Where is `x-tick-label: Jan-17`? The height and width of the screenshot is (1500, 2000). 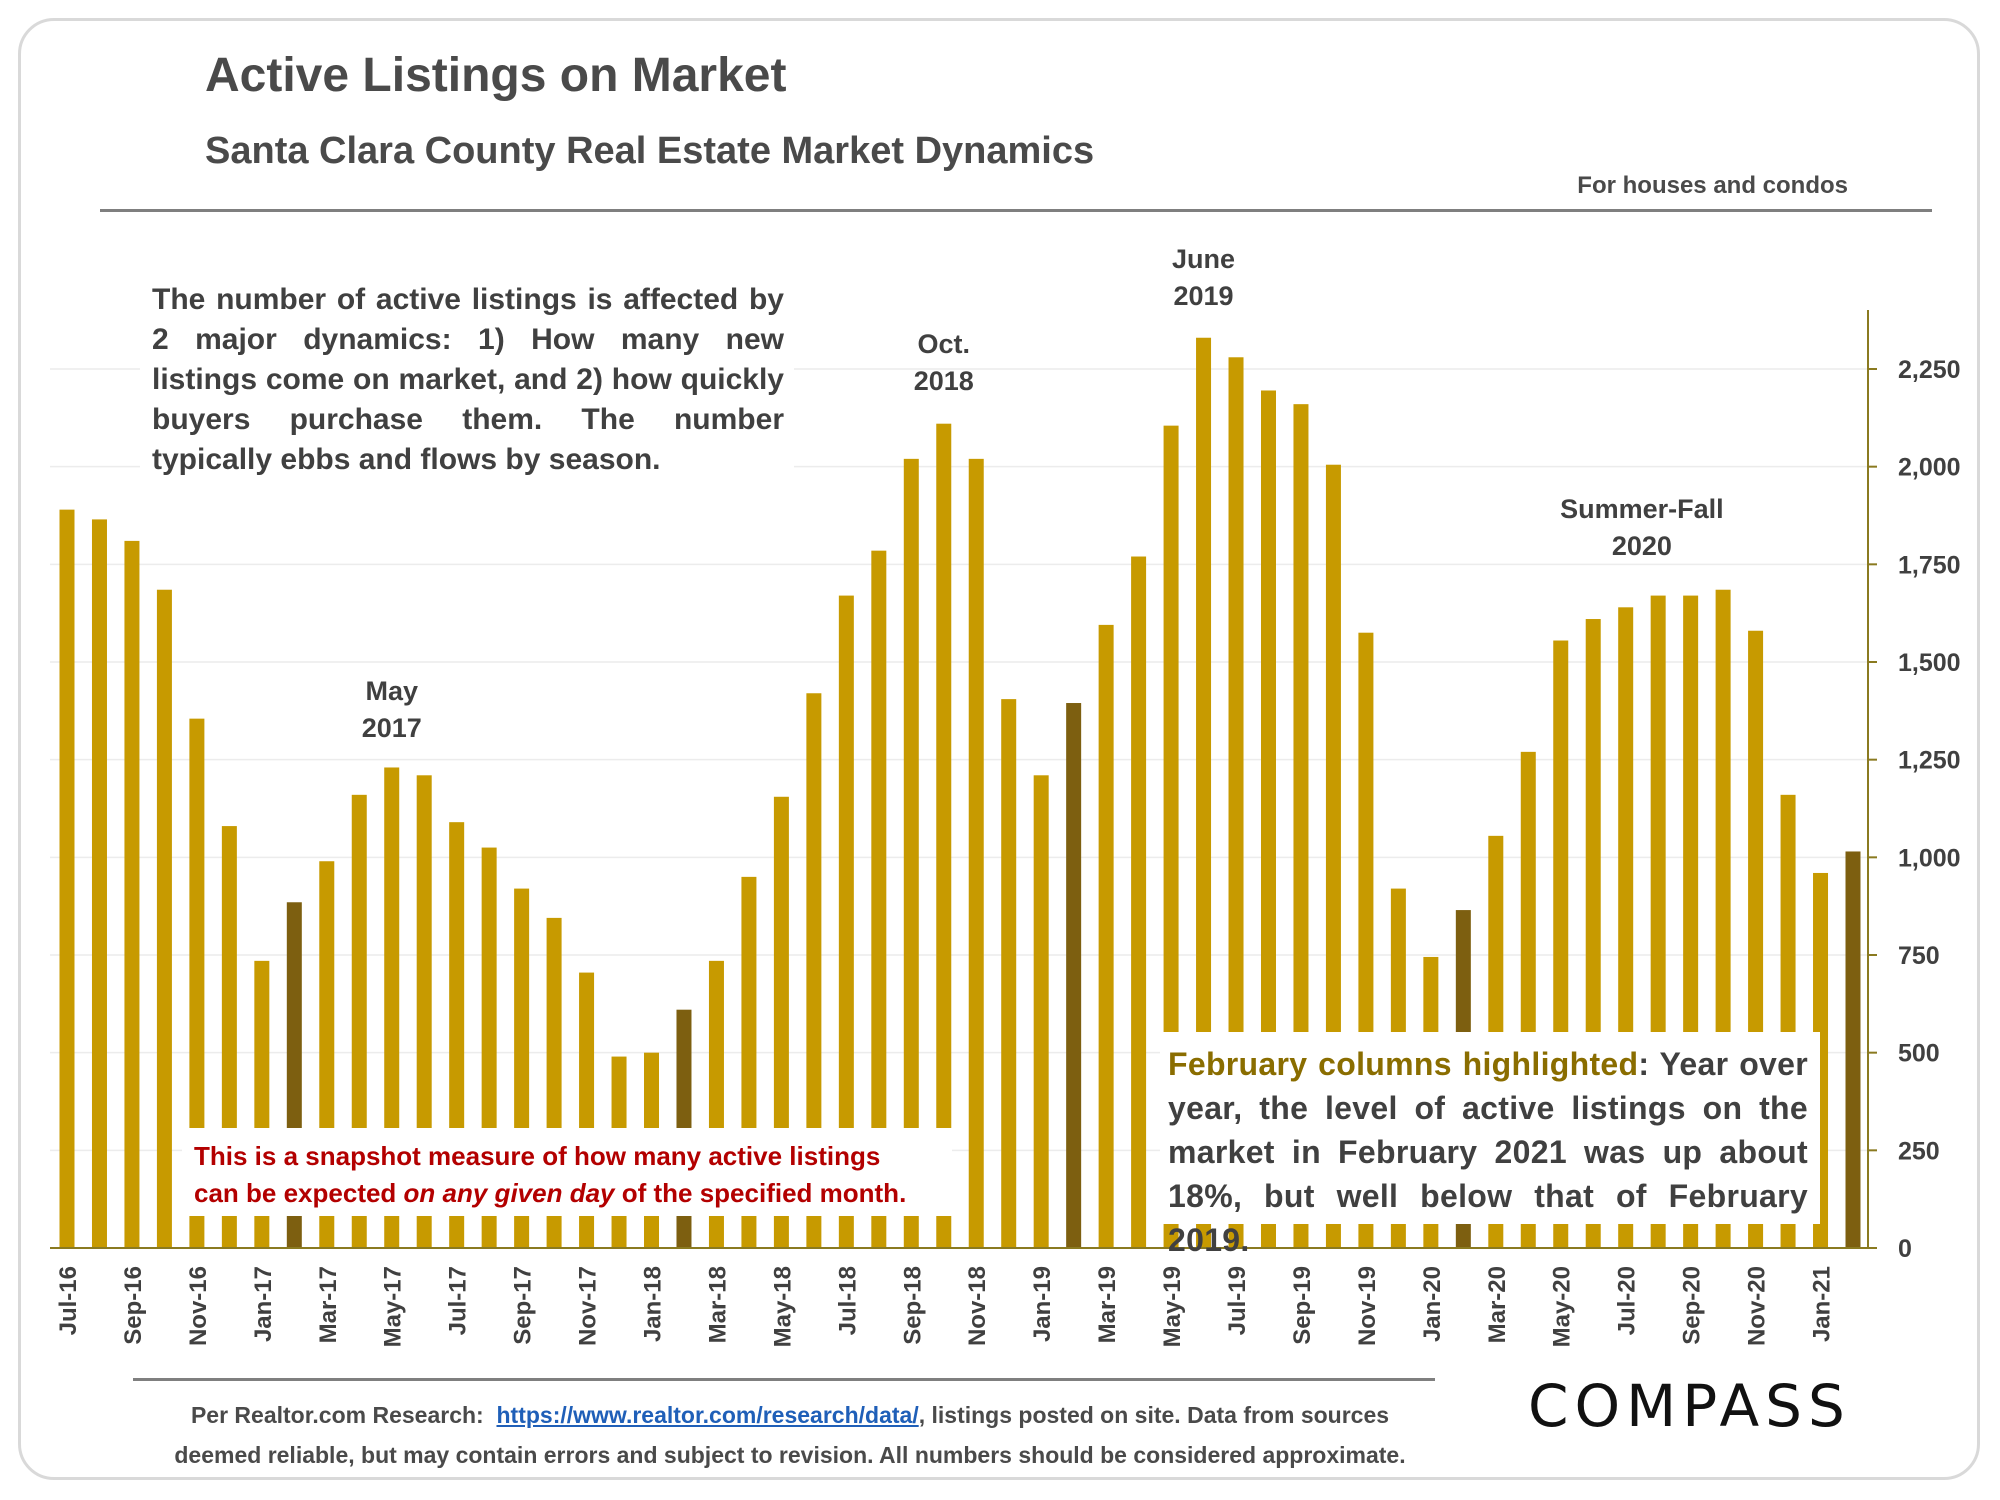 x-tick-label: Jan-17 is located at coordinates (263, 1304).